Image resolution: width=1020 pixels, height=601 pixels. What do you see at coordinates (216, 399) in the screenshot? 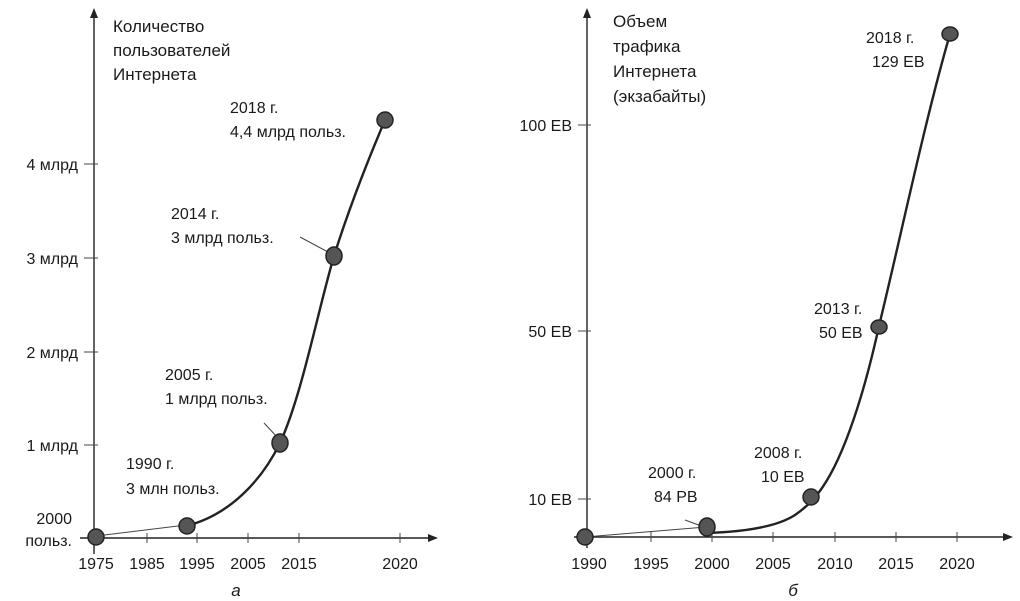
I see `panel-a-label-2005-line-2: 1 млрд польз.` at bounding box center [216, 399].